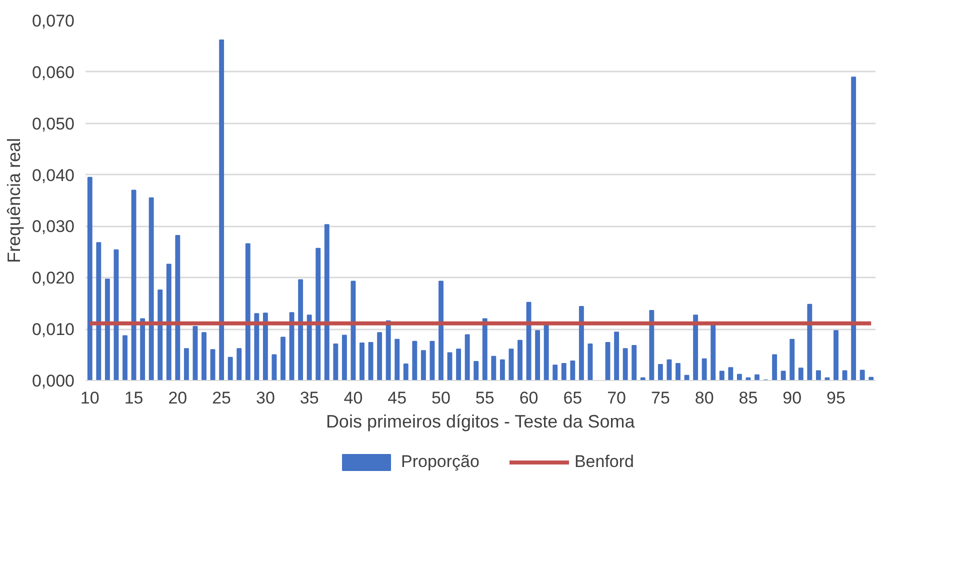 Image resolution: width=959 pixels, height=581 pixels. Describe the element at coordinates (748, 398) in the screenshot. I see `x-tick-label: 85` at that location.